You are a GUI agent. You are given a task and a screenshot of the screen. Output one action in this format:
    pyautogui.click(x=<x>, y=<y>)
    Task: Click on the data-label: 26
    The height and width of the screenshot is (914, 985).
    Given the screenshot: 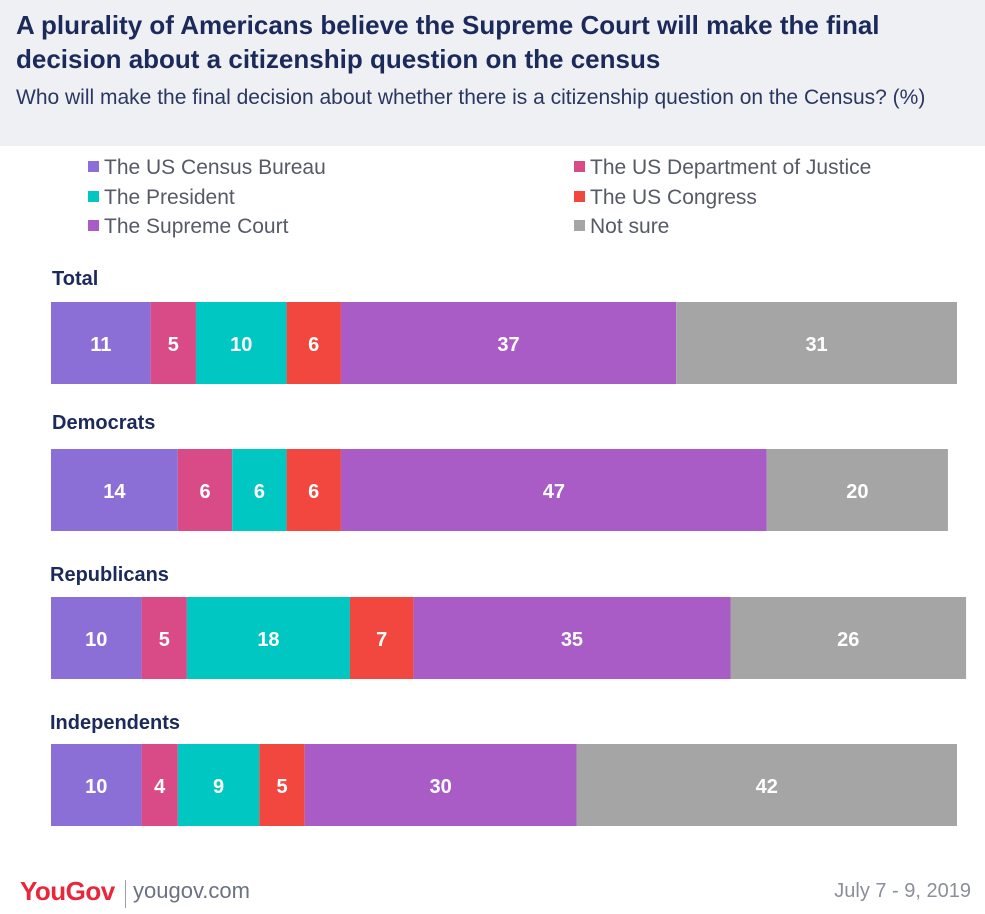 What is the action you would take?
    pyautogui.click(x=848, y=640)
    